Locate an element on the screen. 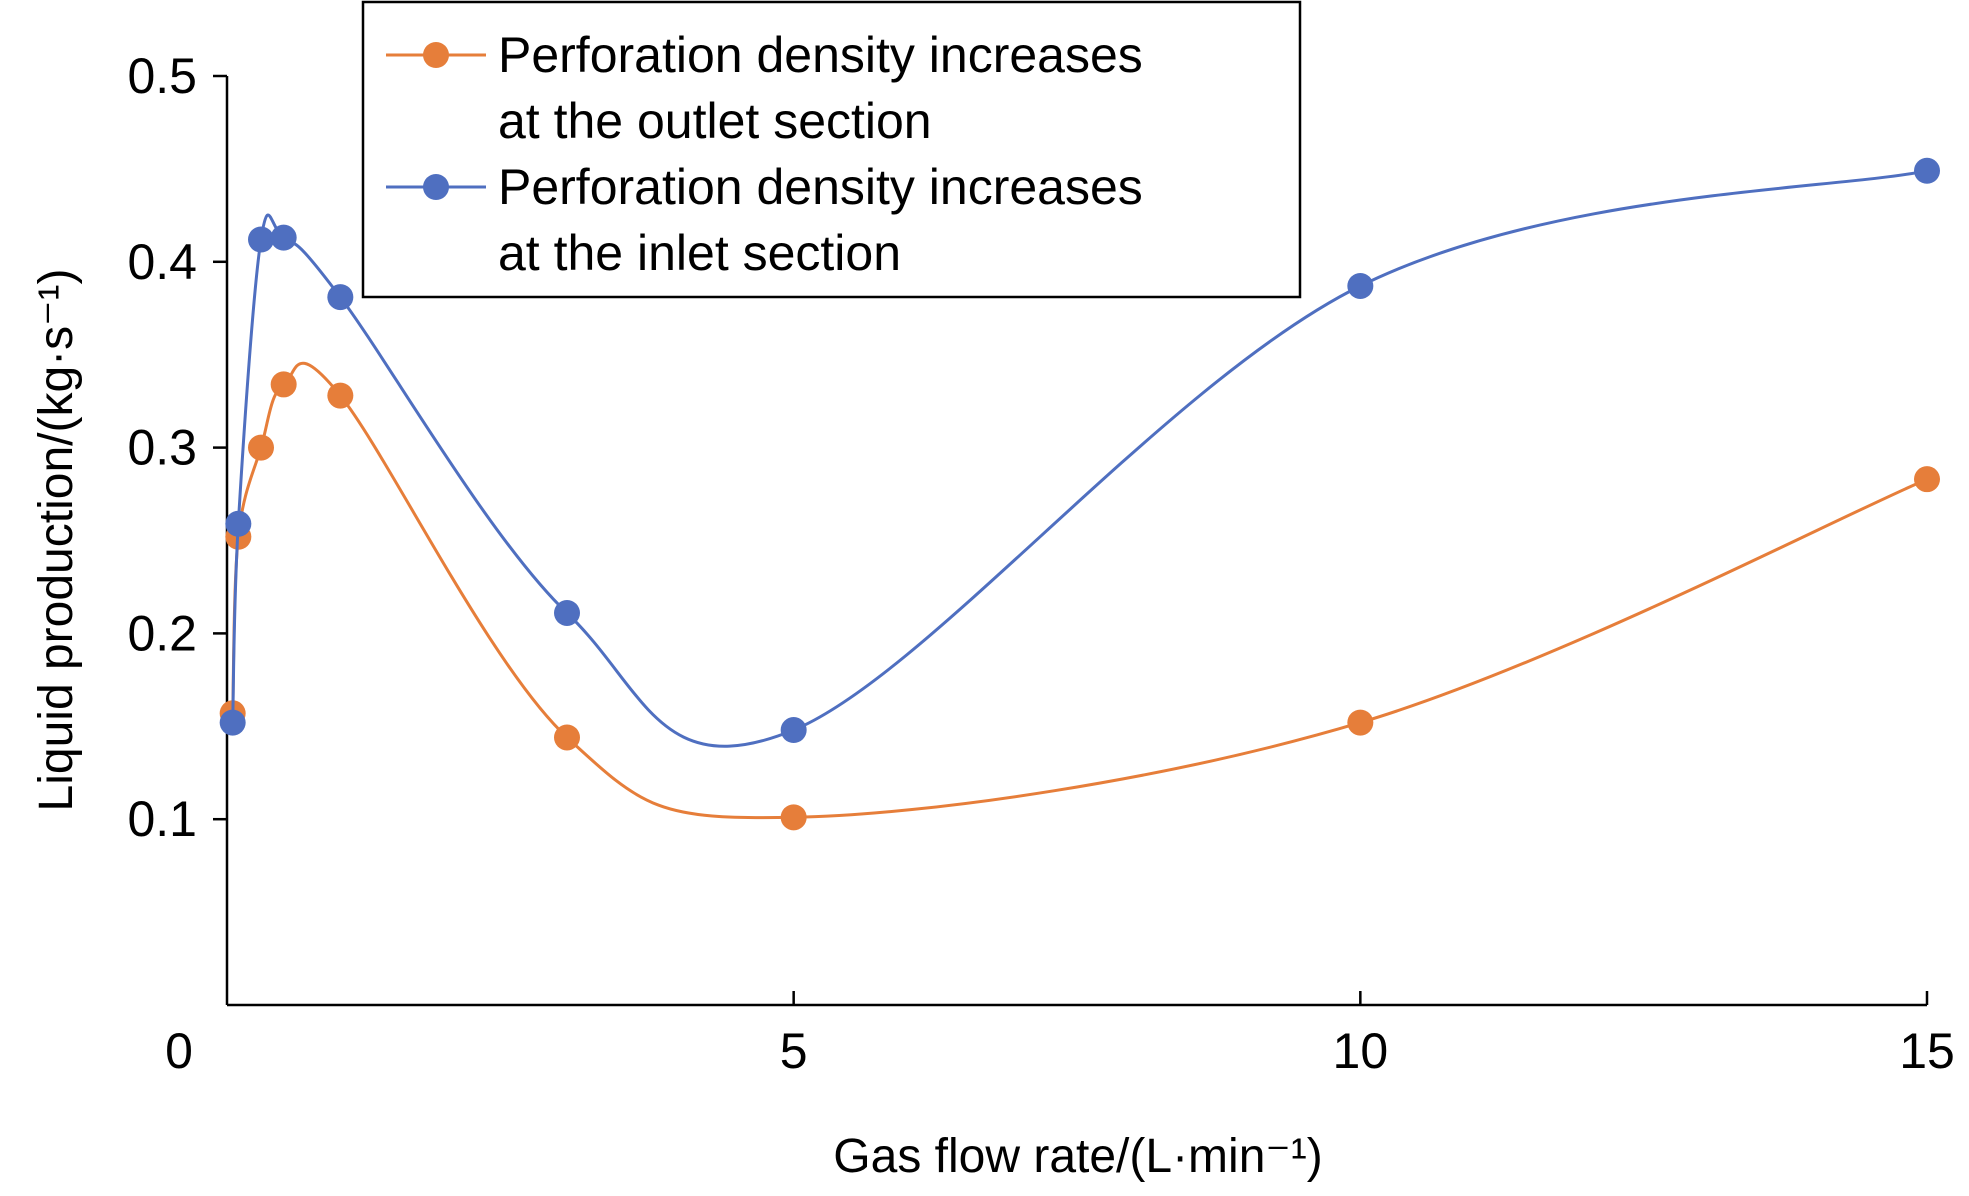 The height and width of the screenshot is (1196, 1969). x-tick-label: 10 is located at coordinates (1361, 1051).